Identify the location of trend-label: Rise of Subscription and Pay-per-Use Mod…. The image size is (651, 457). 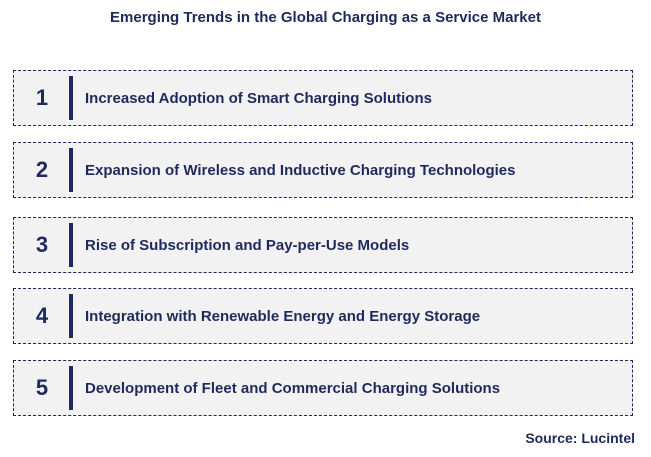
(247, 245).